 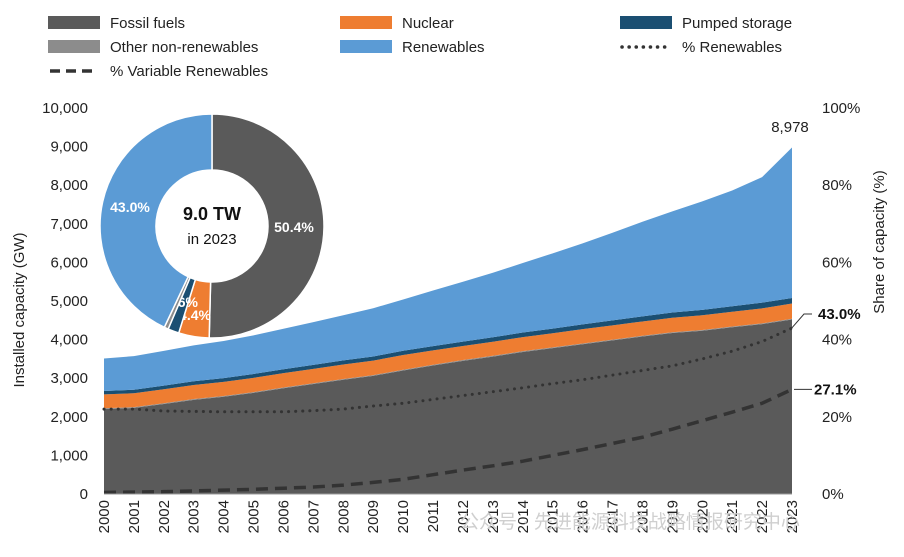 What do you see at coordinates (69, 340) in the screenshot?
I see `y-left-tick-label: 4,000` at bounding box center [69, 340].